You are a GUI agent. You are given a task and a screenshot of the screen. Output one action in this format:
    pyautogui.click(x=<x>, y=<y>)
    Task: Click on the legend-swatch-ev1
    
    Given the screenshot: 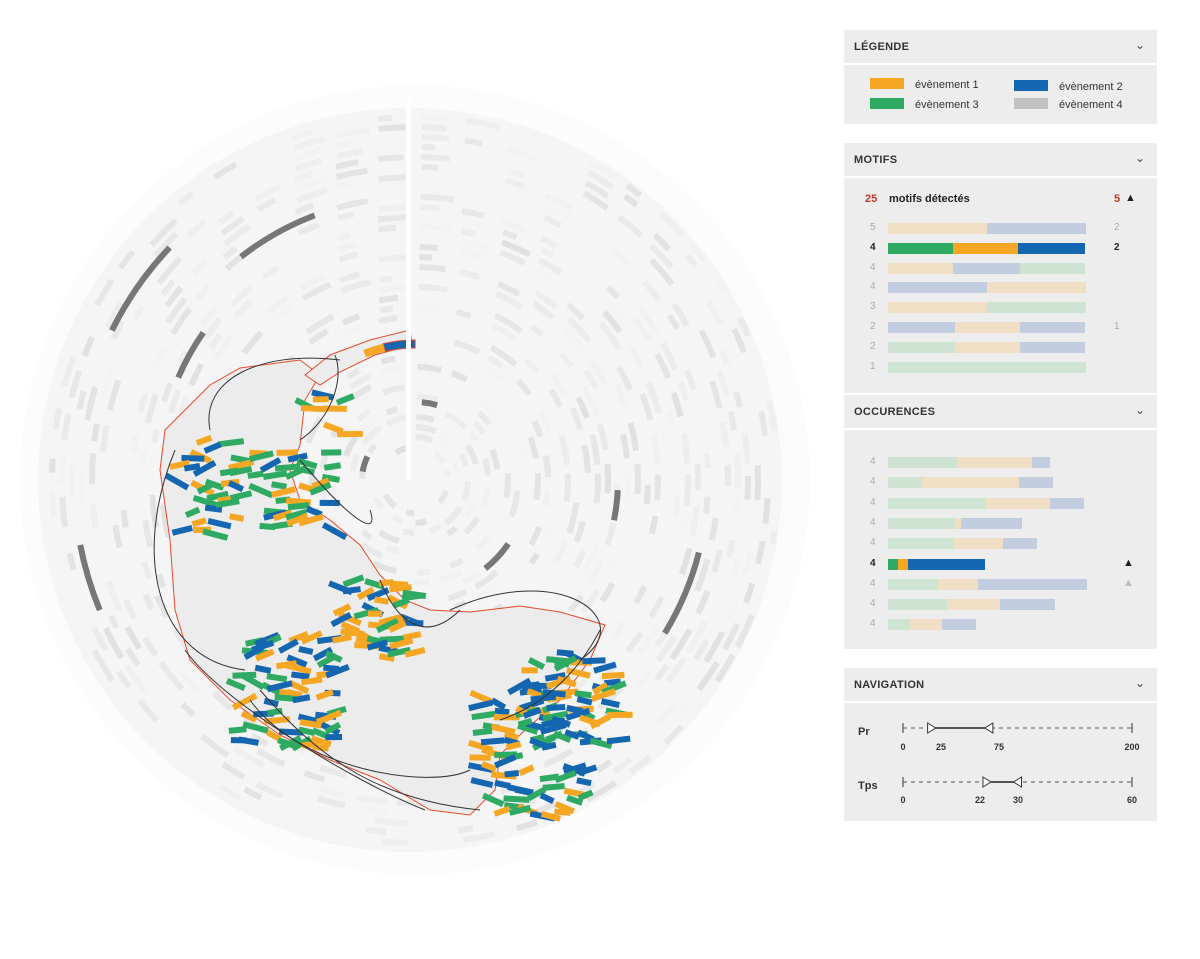 What is the action you would take?
    pyautogui.click(x=887, y=83)
    